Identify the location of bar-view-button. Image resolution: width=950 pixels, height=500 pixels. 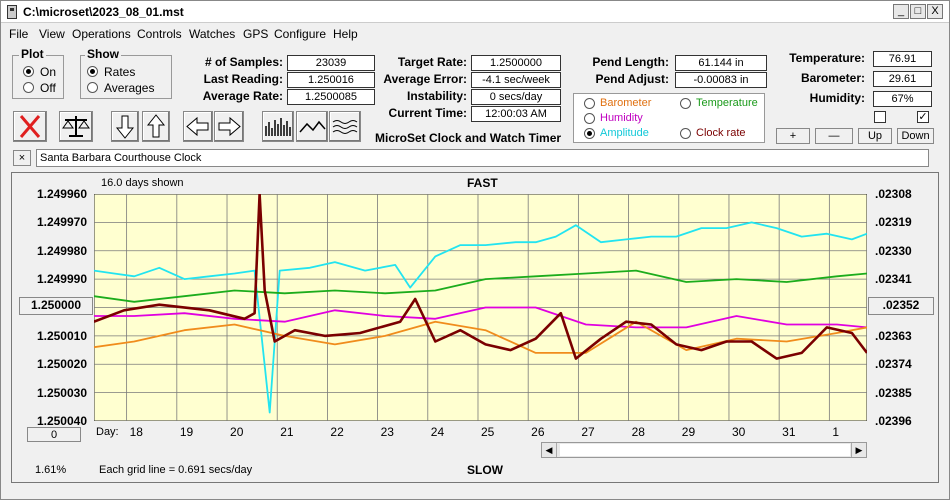
(278, 126).